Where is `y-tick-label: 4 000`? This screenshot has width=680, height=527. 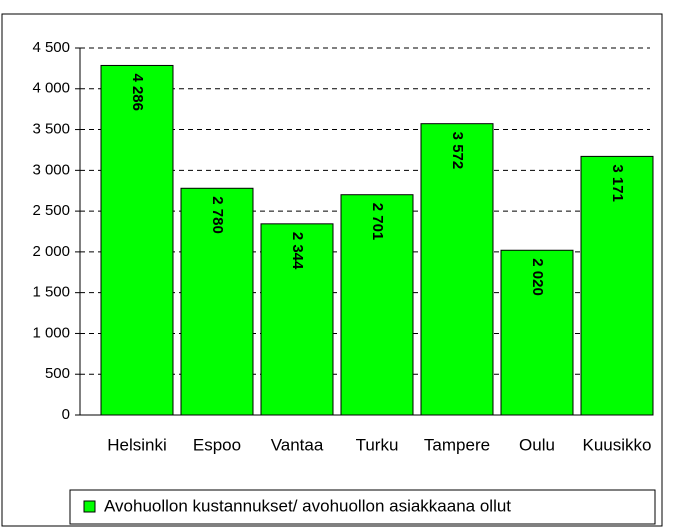 y-tick-label: 4 000 is located at coordinates (51, 88).